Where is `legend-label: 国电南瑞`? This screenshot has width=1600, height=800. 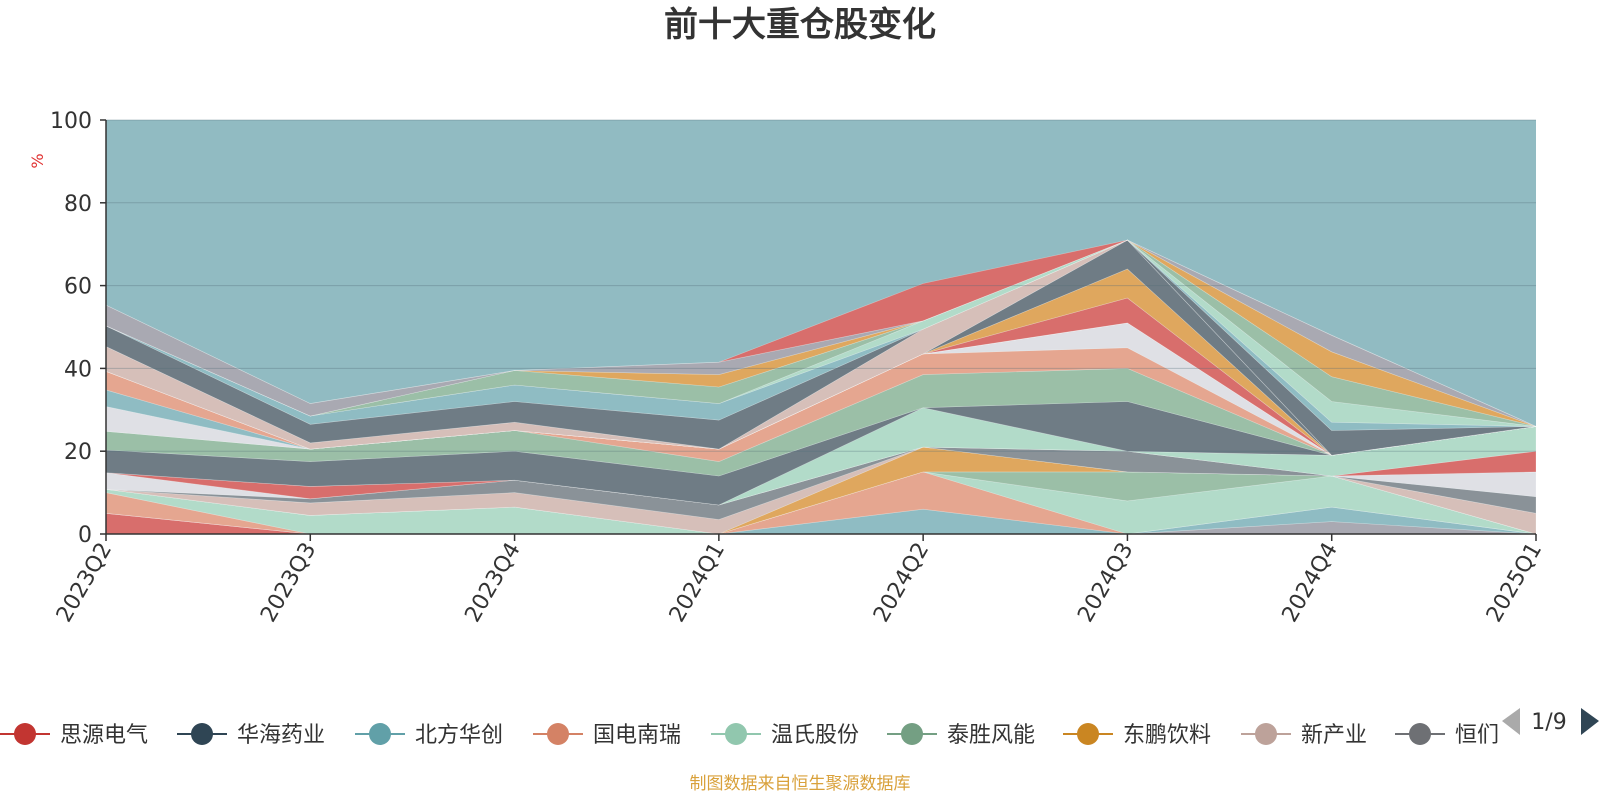 legend-label: 国电南瑞 is located at coordinates (637, 735).